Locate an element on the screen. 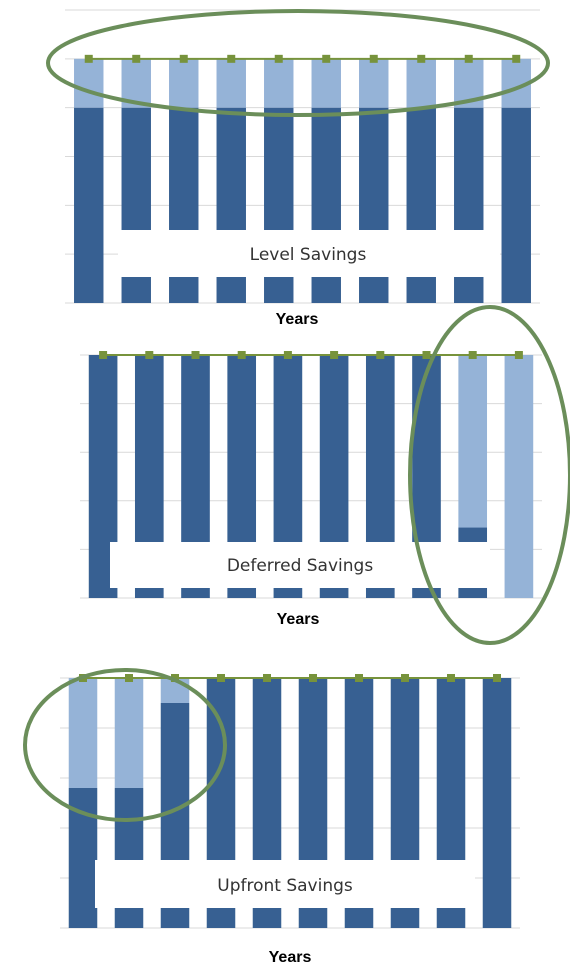 The width and height of the screenshot is (570, 967). annotation: Upfront Savings is located at coordinates (285, 886).